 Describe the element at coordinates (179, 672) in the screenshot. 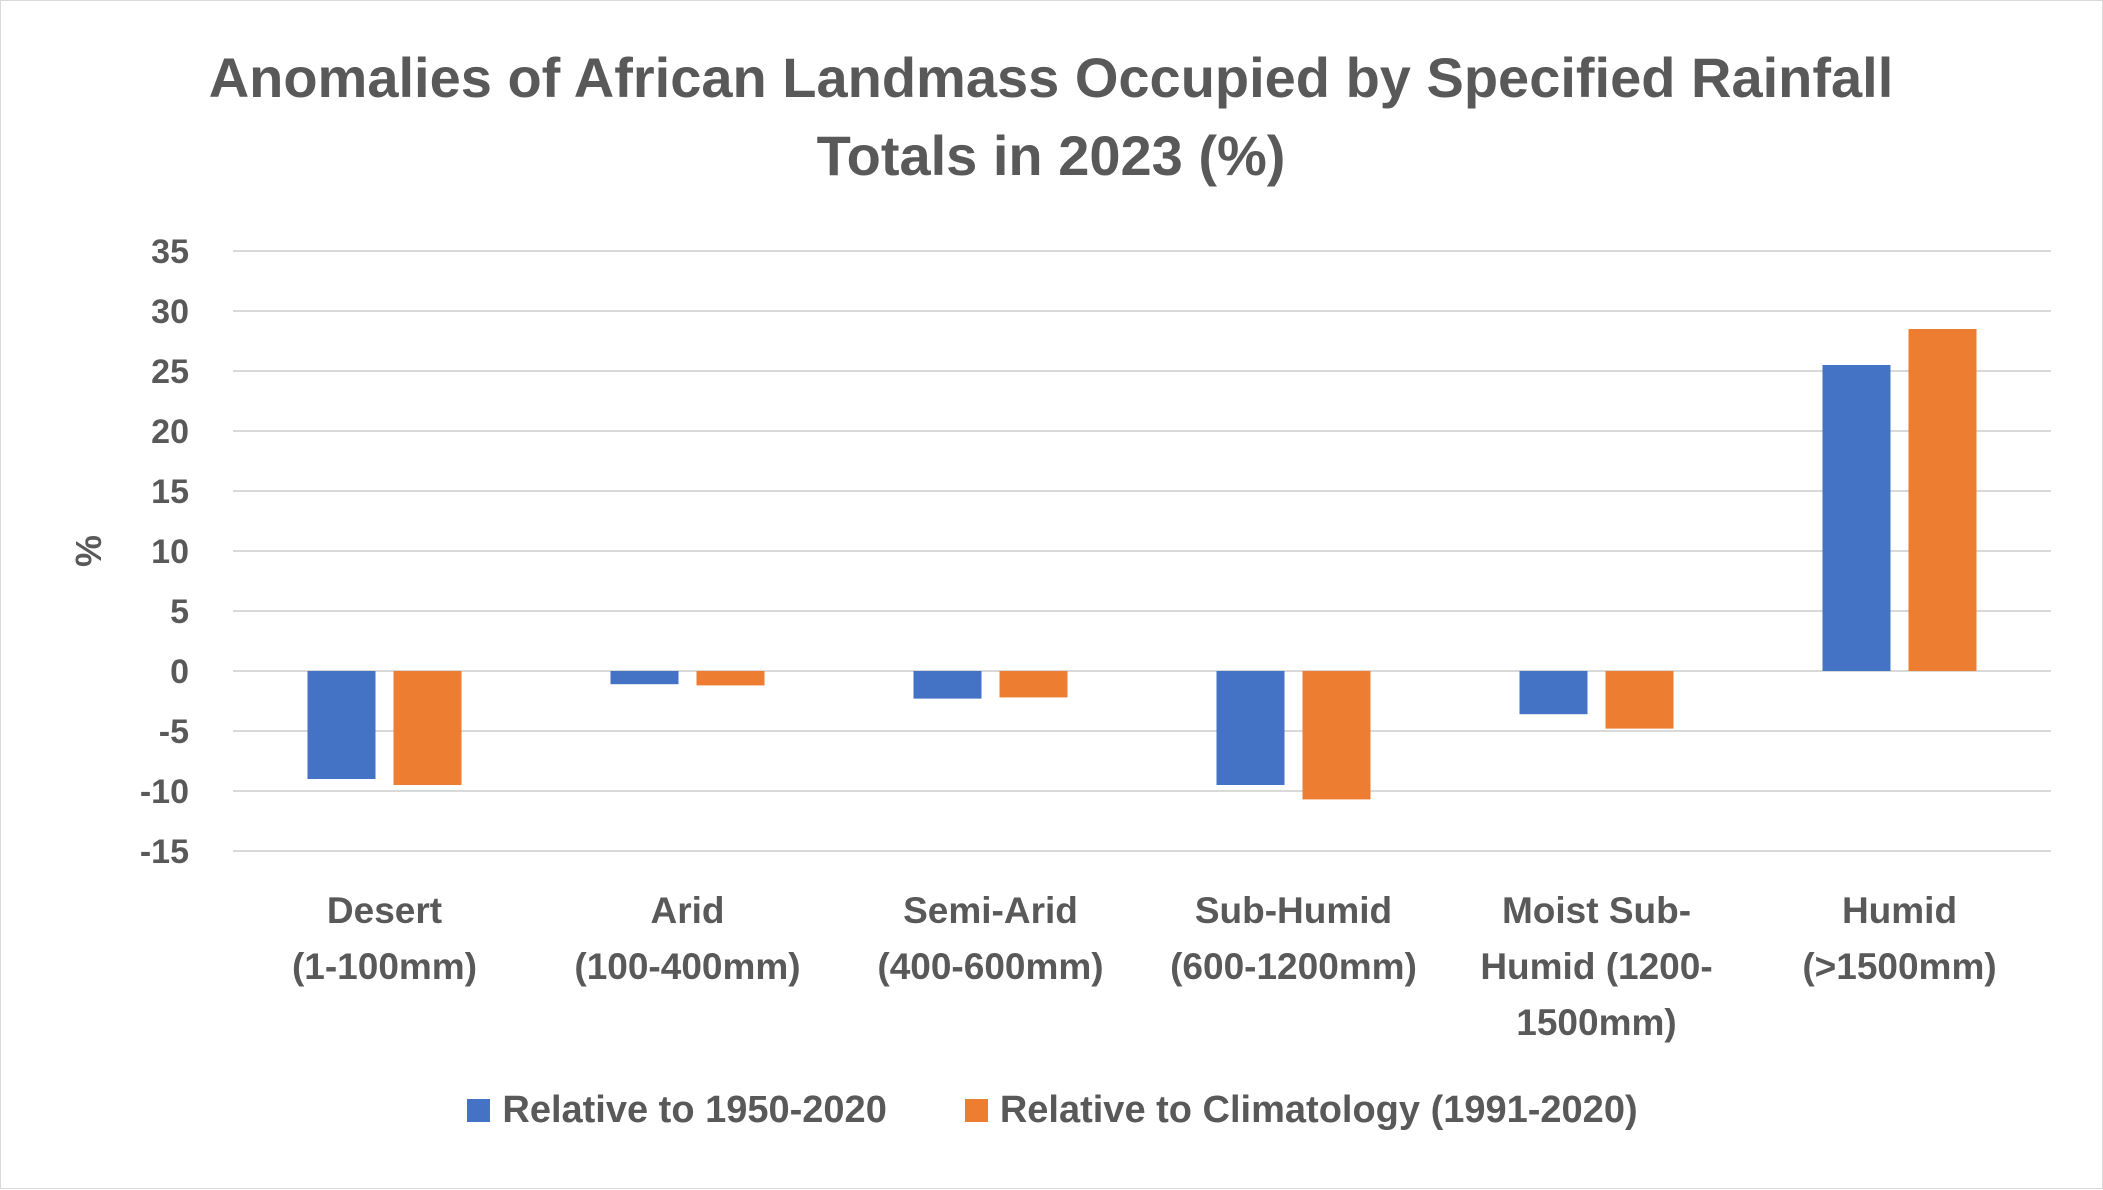

I see `y-tick-label: 0` at that location.